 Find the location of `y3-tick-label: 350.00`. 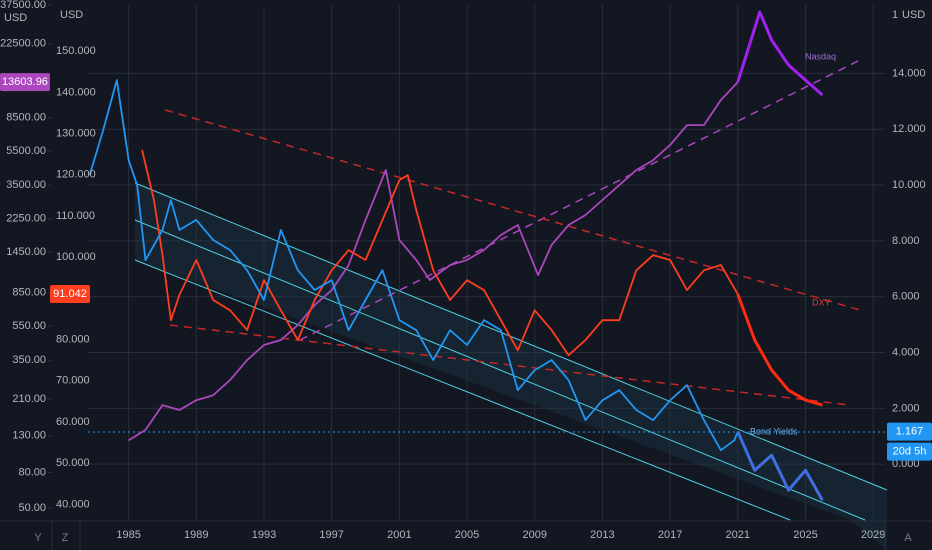

y3-tick-label: 350.00 is located at coordinates (29, 360).